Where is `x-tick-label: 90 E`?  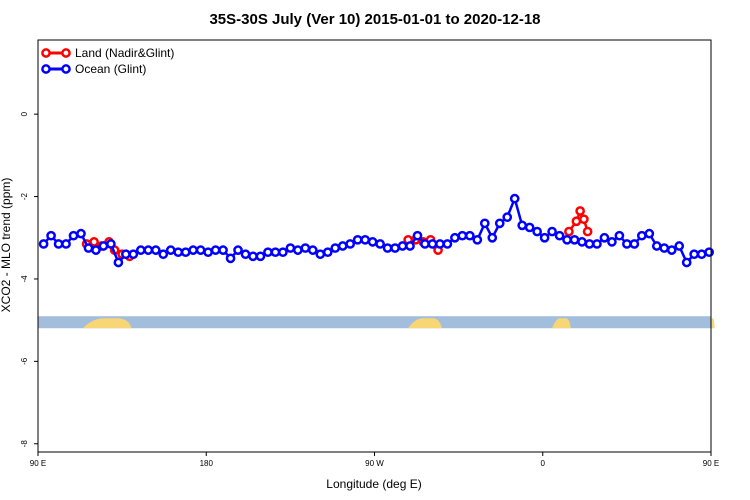
x-tick-label: 90 E is located at coordinates (711, 463).